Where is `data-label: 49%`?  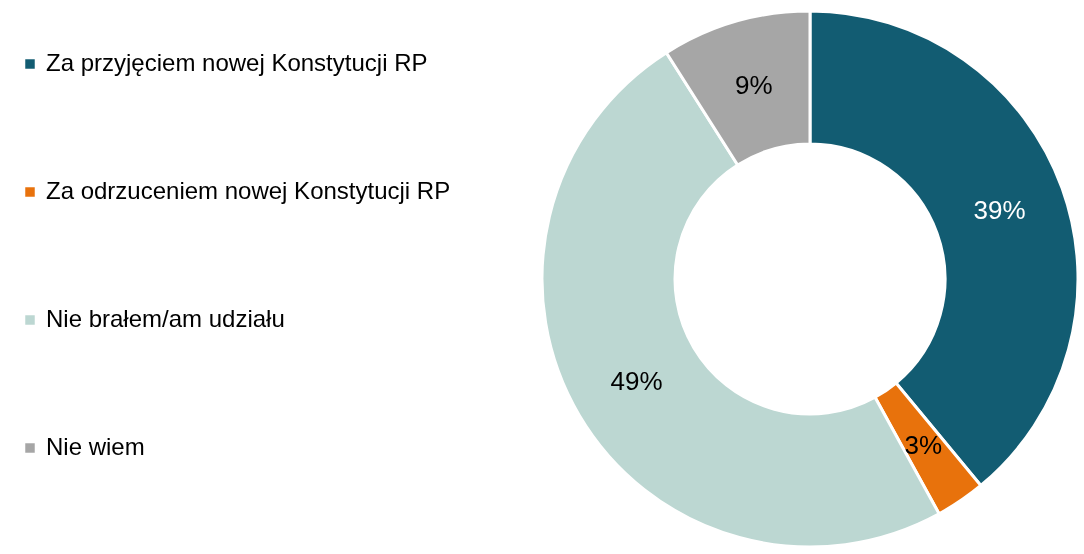
data-label: 49% is located at coordinates (636, 380).